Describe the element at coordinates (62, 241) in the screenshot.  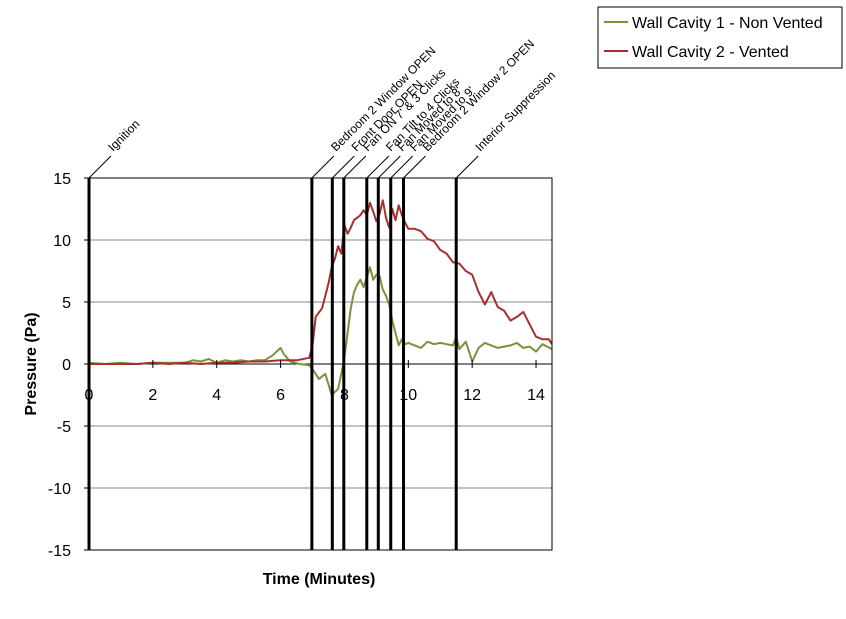
I see `y-tick-label: 10` at that location.